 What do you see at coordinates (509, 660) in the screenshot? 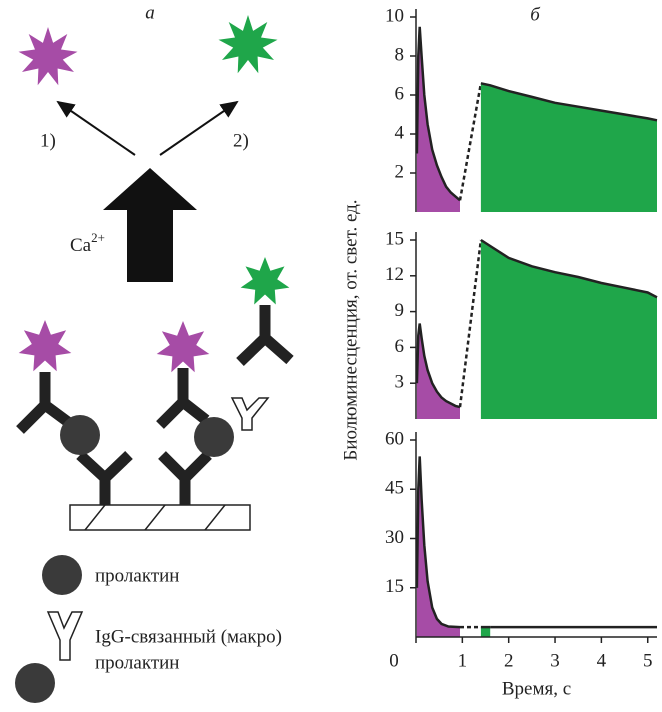
I see `x-tick-label: 2` at bounding box center [509, 660].